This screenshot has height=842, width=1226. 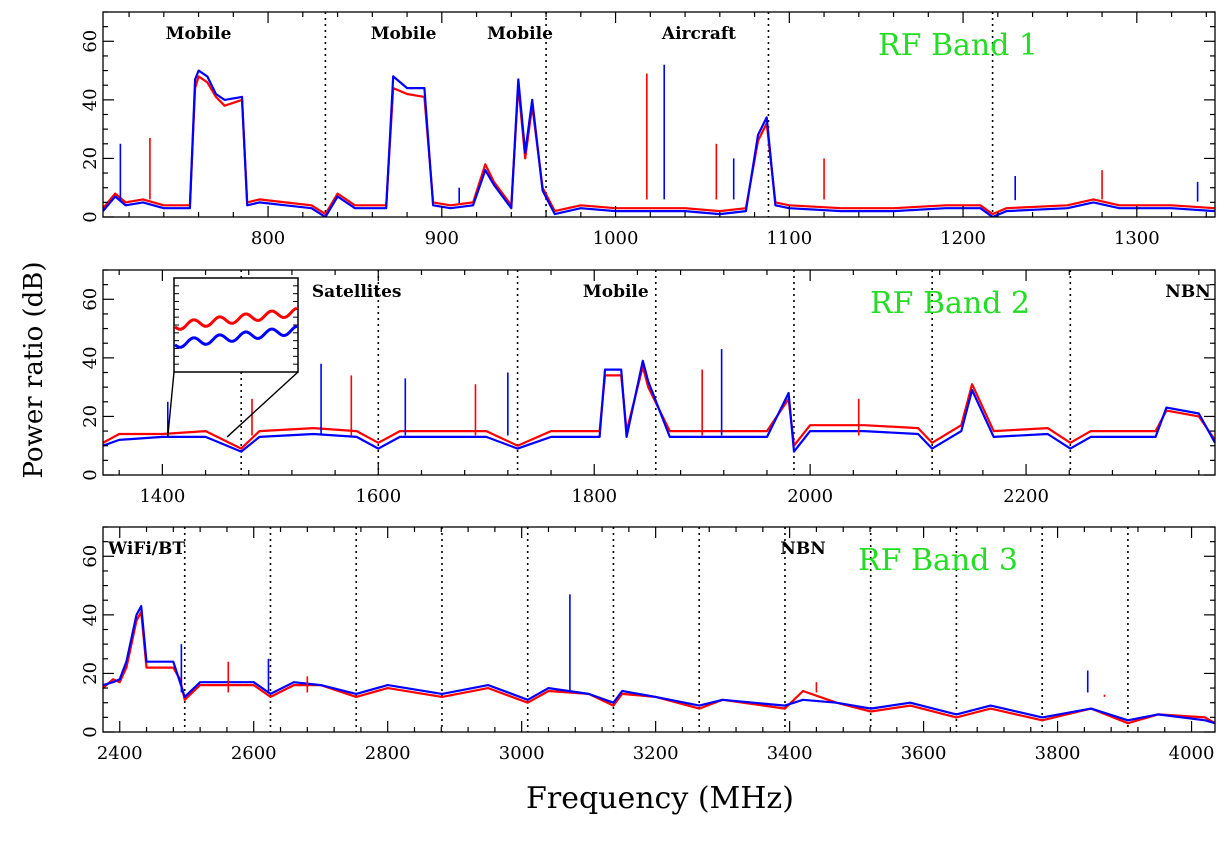 I want to click on x-tick-label: 1000, so click(x=616, y=238).